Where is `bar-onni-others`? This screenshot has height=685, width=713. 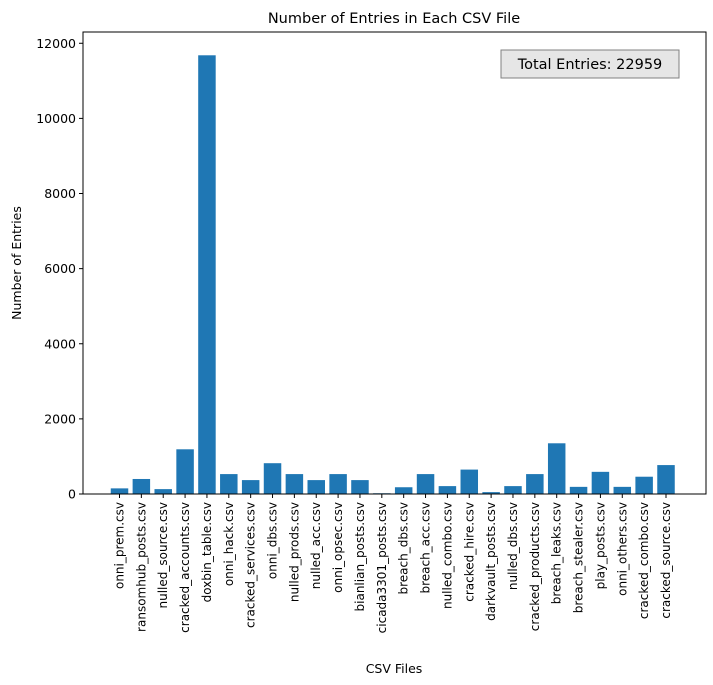 bar-onni-others is located at coordinates (622, 490).